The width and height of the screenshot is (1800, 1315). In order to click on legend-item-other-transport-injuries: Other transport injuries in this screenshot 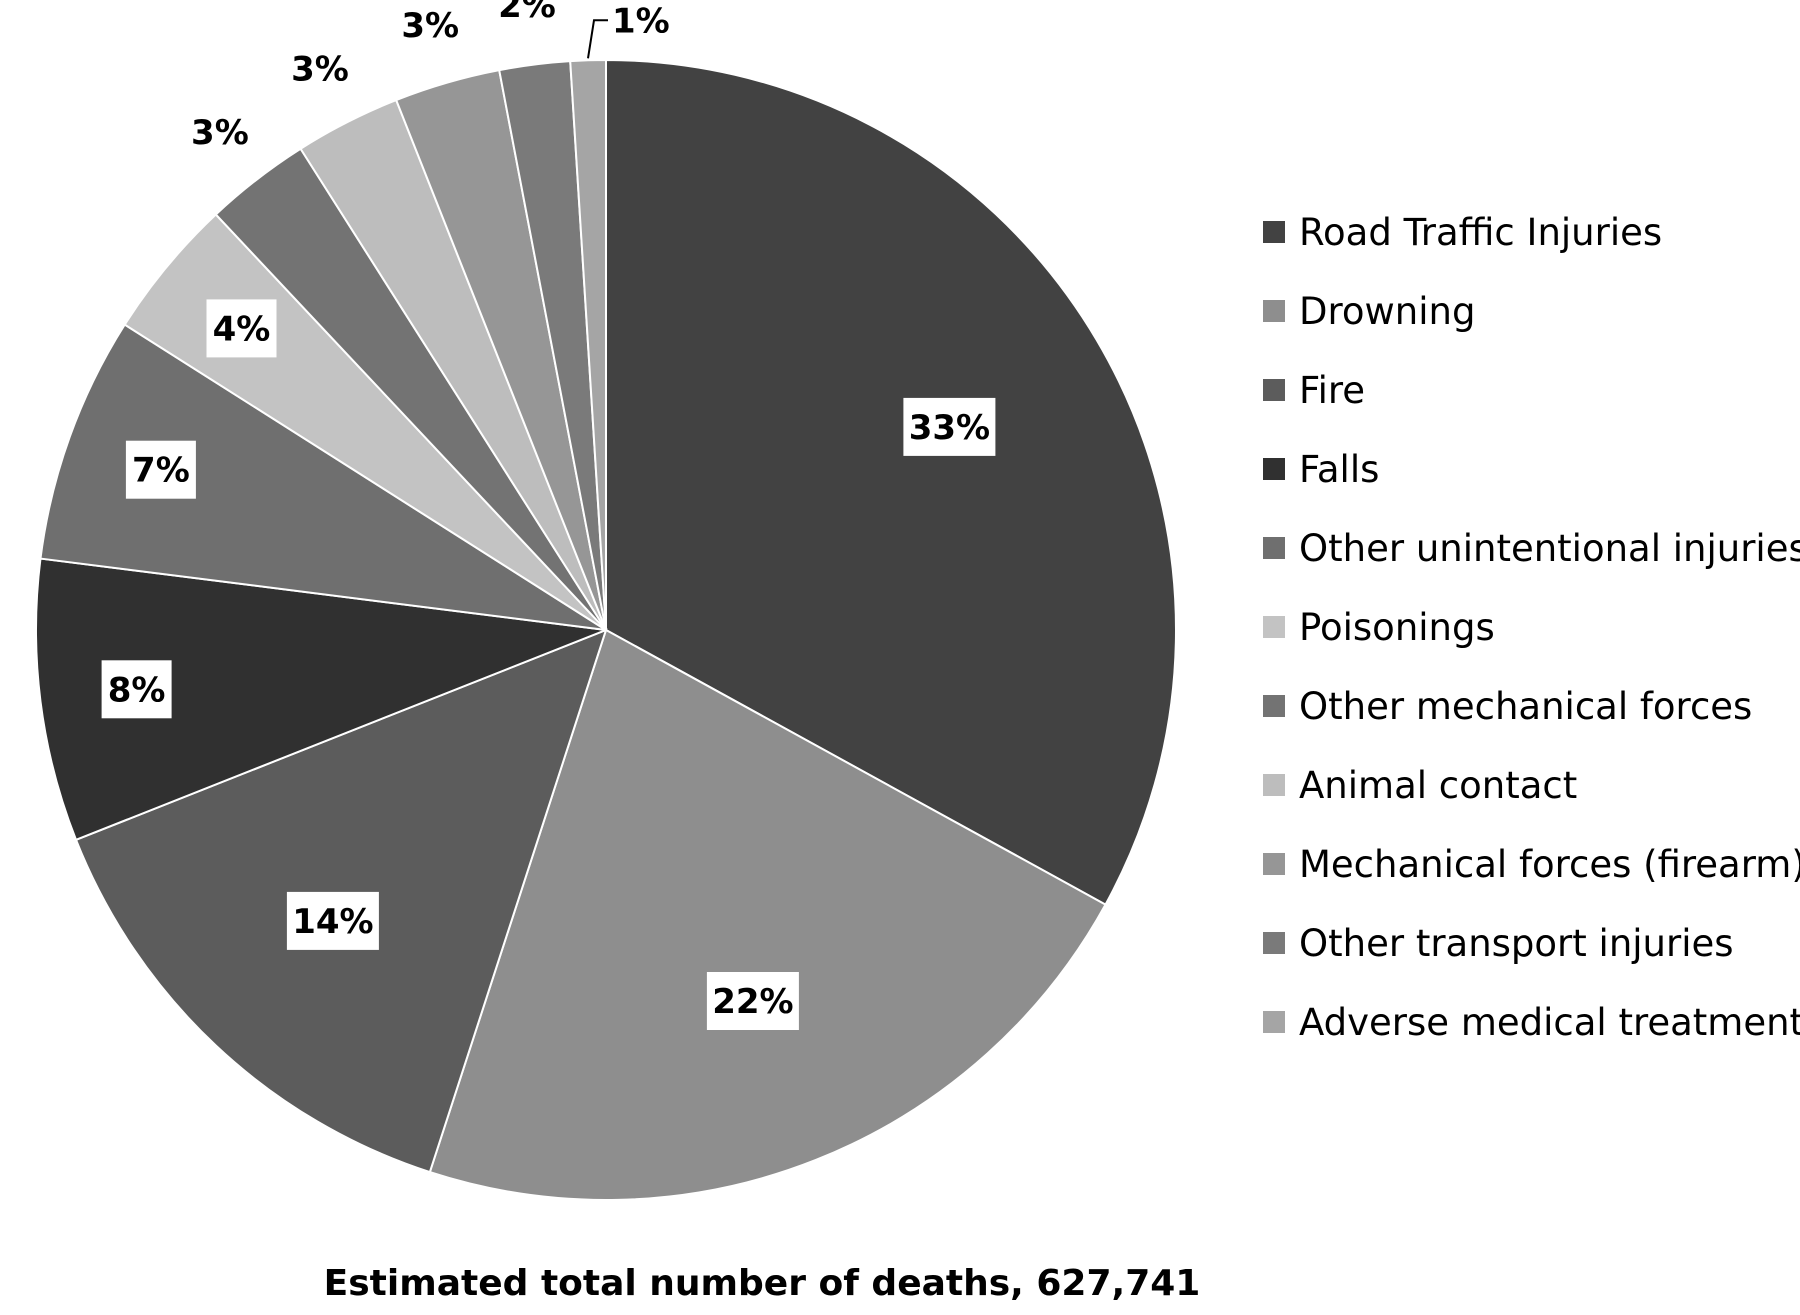, I will do `click(1498, 943)`.